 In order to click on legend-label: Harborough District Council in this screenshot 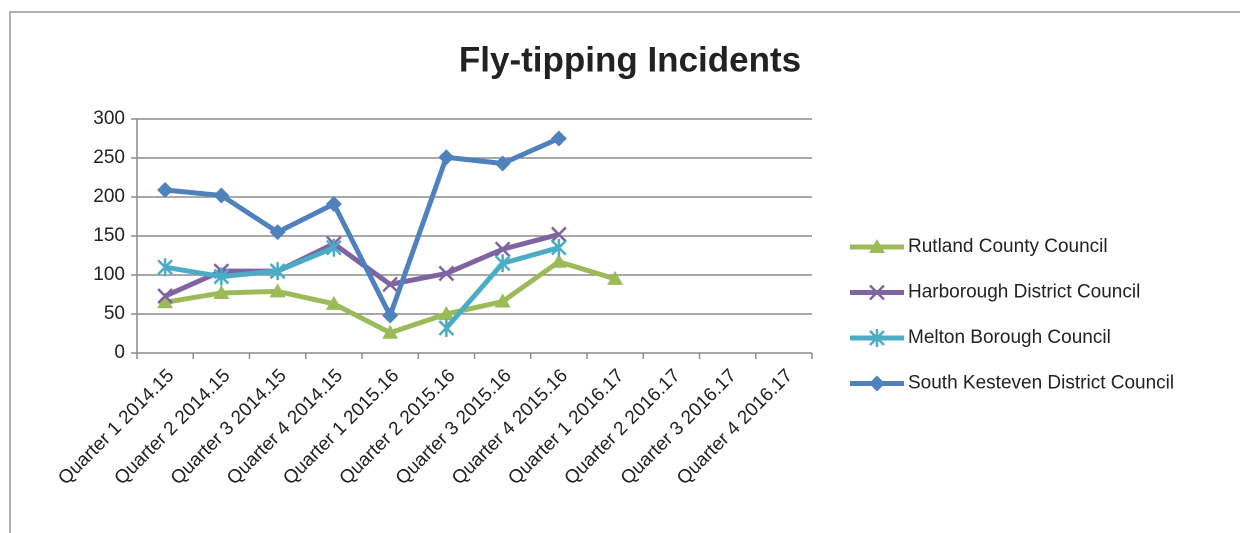, I will do `click(1024, 292)`.